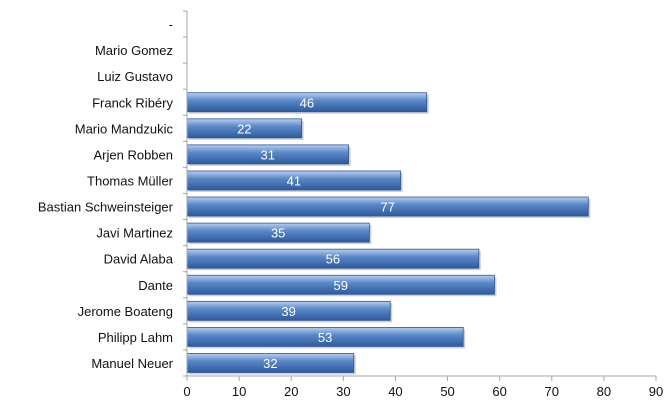 This screenshot has height=410, width=666. Describe the element at coordinates (132, 102) in the screenshot. I see `category-label: Franck Ribéry` at that location.